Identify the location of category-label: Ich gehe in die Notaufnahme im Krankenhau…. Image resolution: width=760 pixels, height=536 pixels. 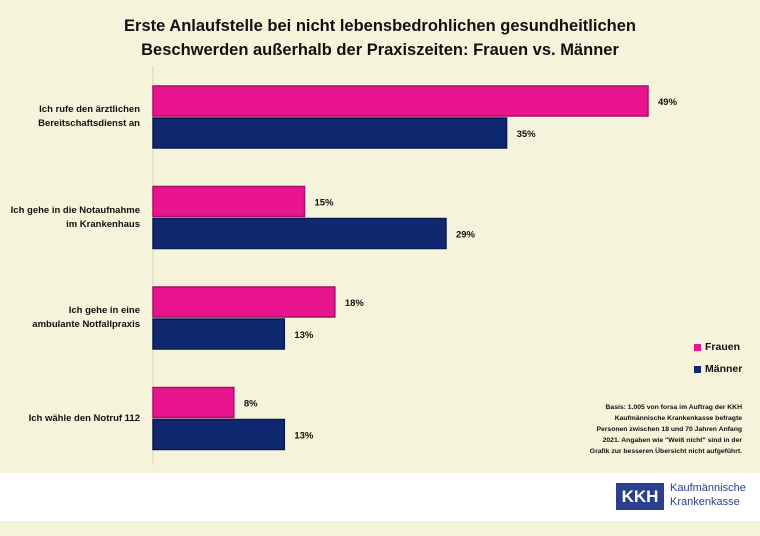
(70, 218).